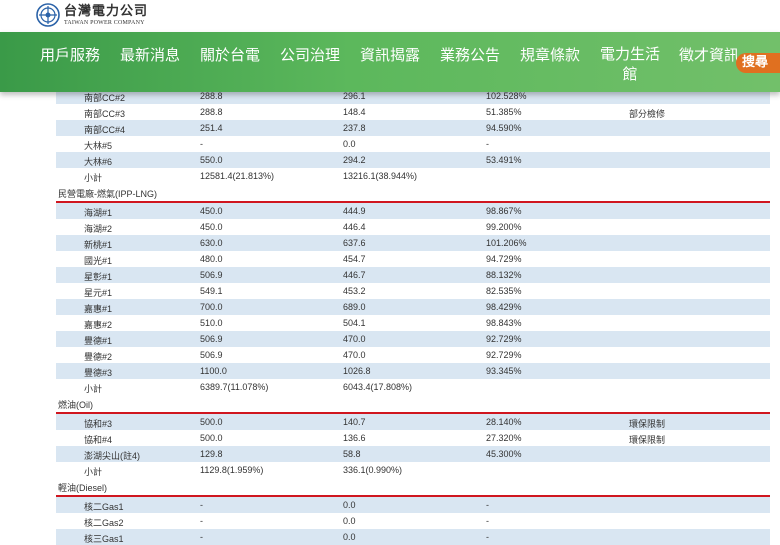 The height and width of the screenshot is (545, 780). I want to click on logo-english-name: TAIWAN POWER COMPANY, so click(104, 22).